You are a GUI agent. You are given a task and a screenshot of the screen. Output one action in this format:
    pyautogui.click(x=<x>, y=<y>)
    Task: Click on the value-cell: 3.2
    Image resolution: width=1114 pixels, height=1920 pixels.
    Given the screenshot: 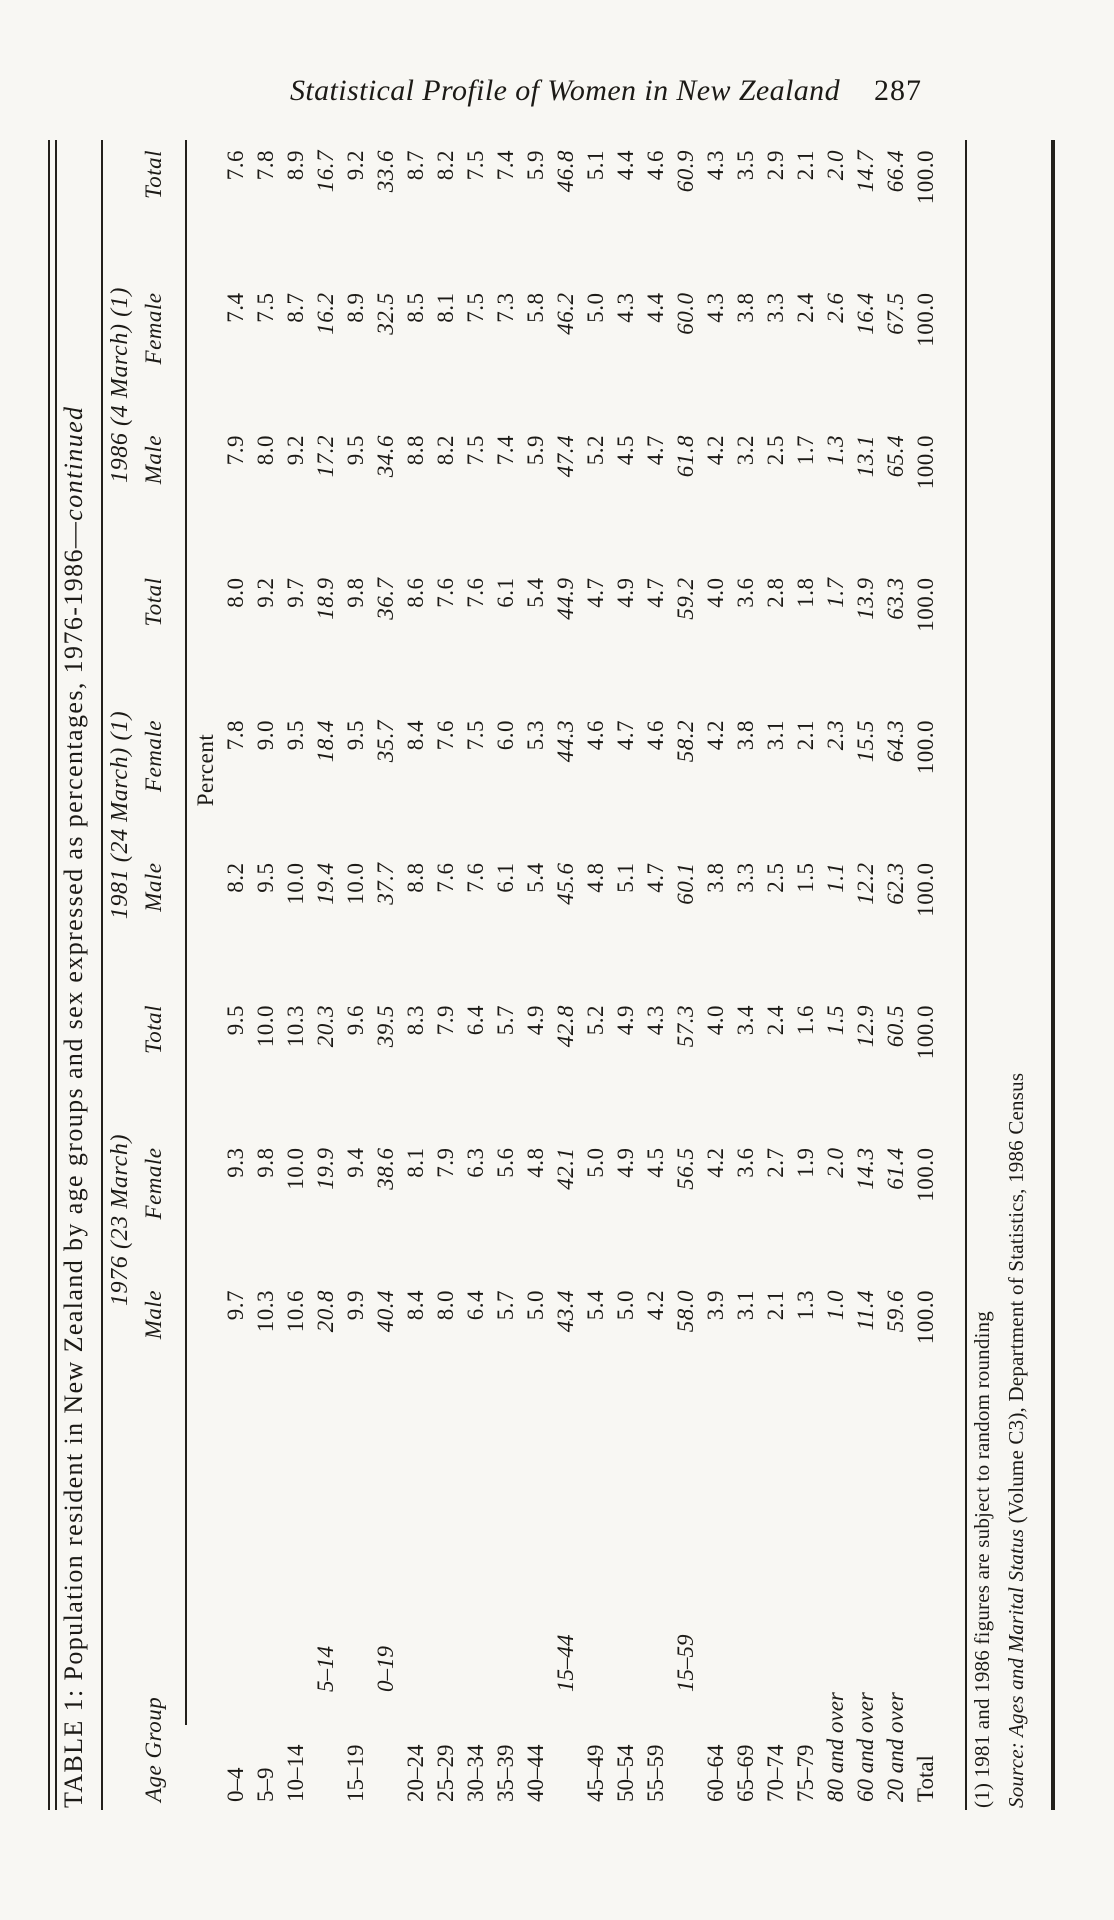 What is the action you would take?
    pyautogui.click(x=745, y=450)
    